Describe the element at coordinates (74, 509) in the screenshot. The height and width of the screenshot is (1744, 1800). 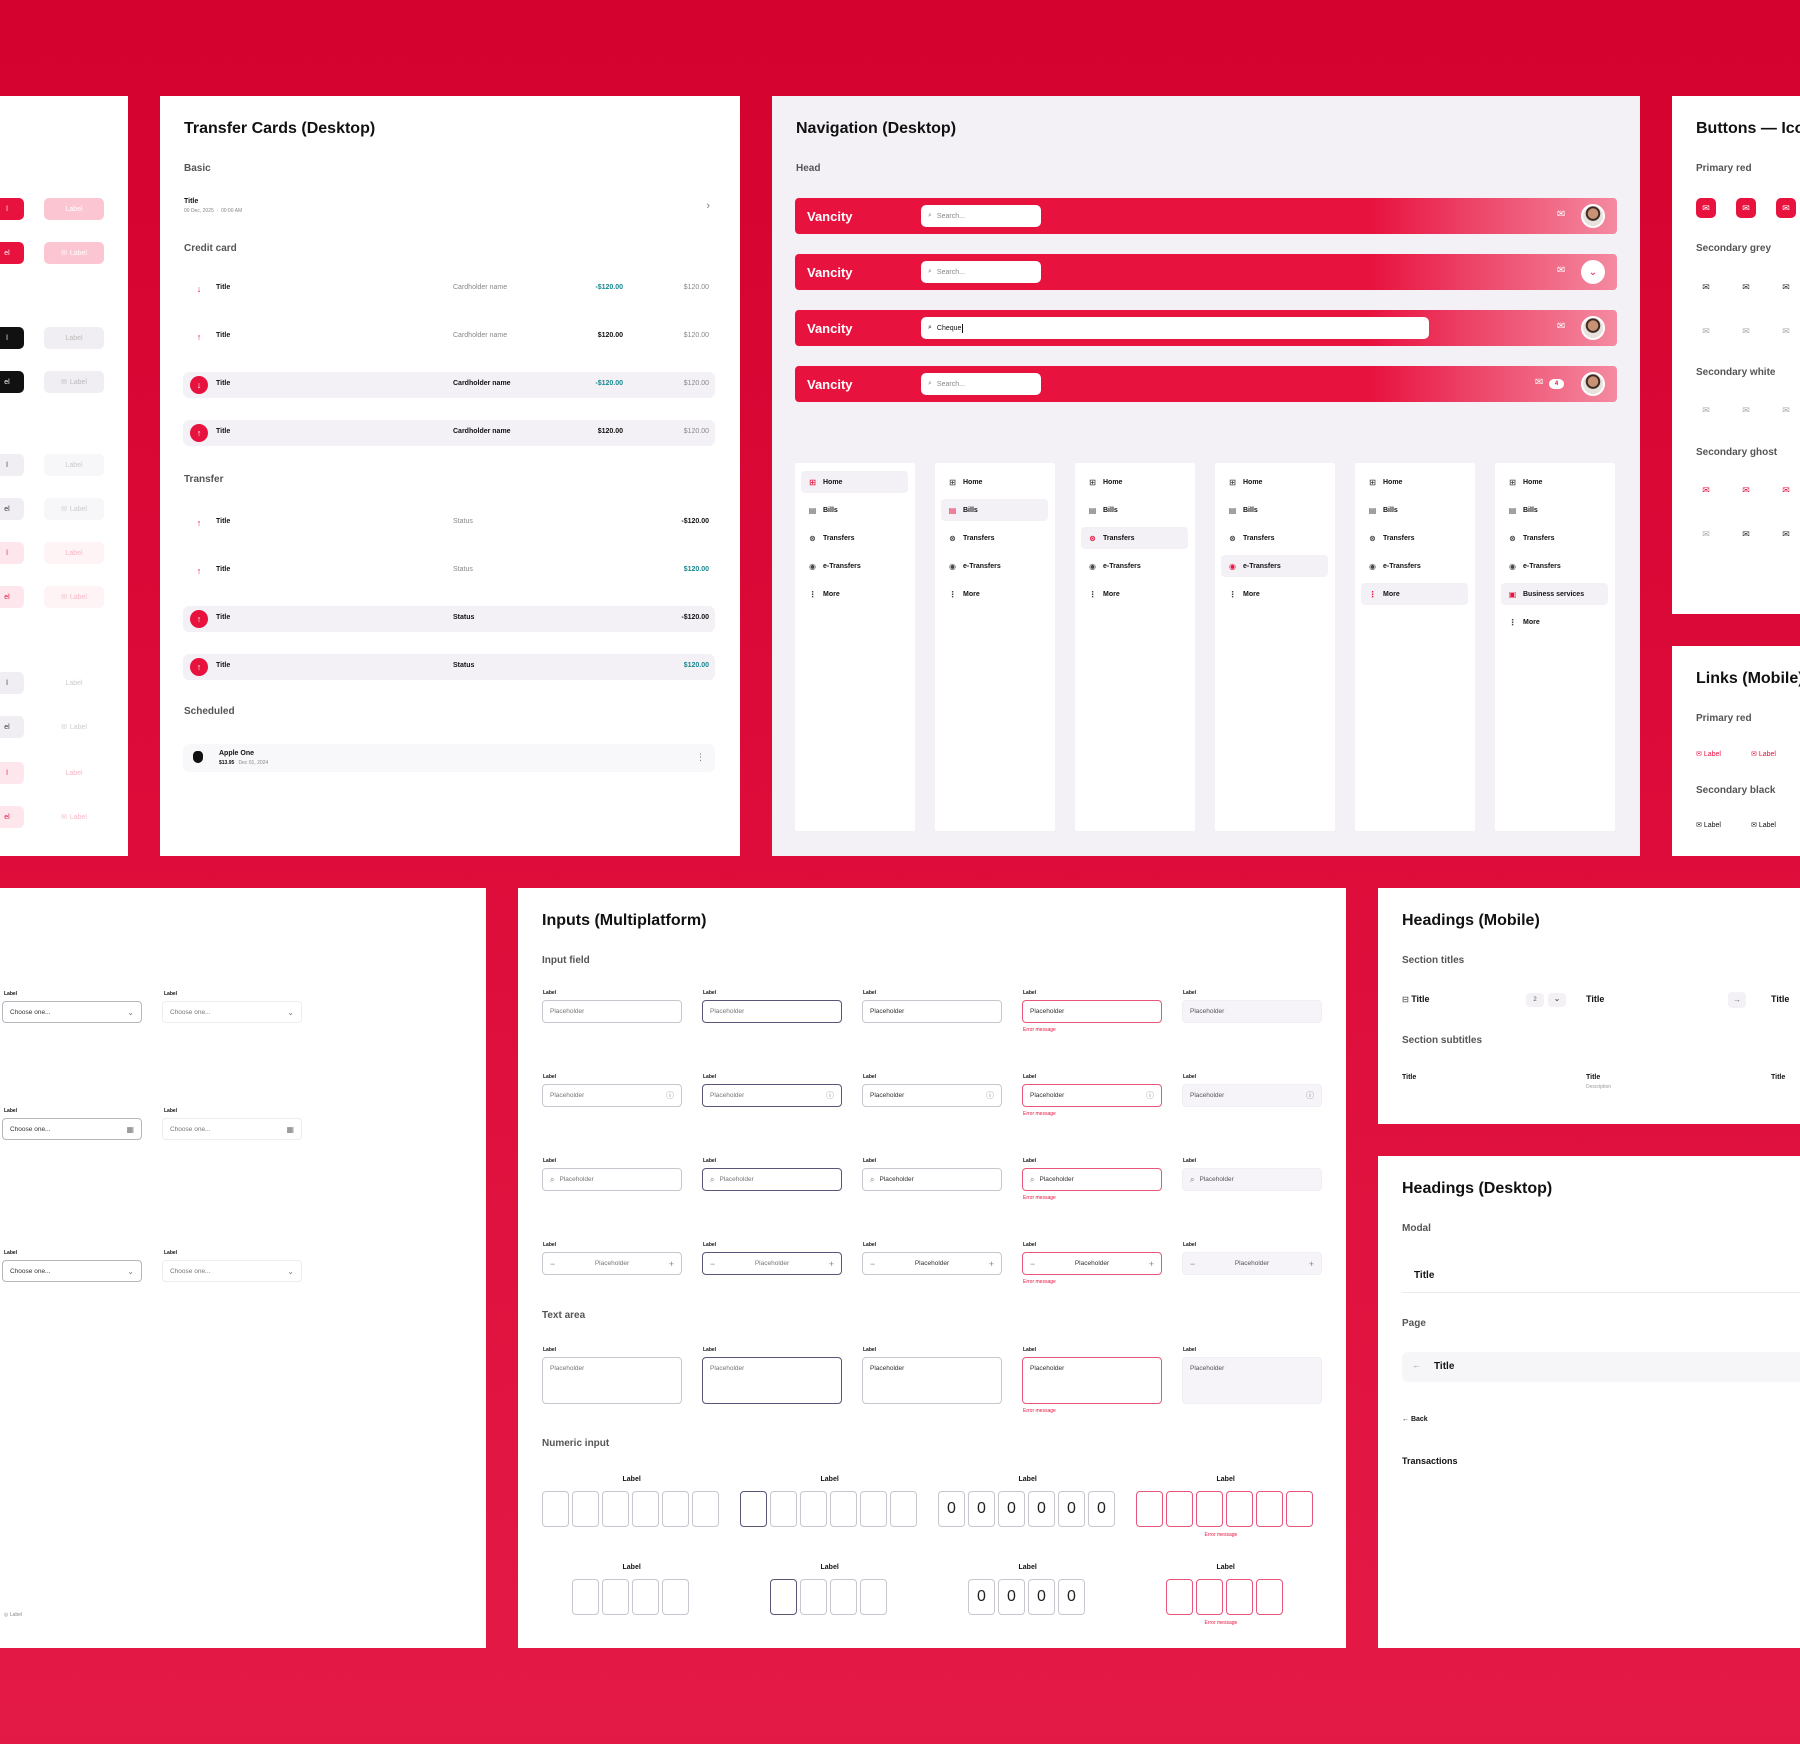
I see `grey-icon-button-disabled: ✉ Label` at that location.